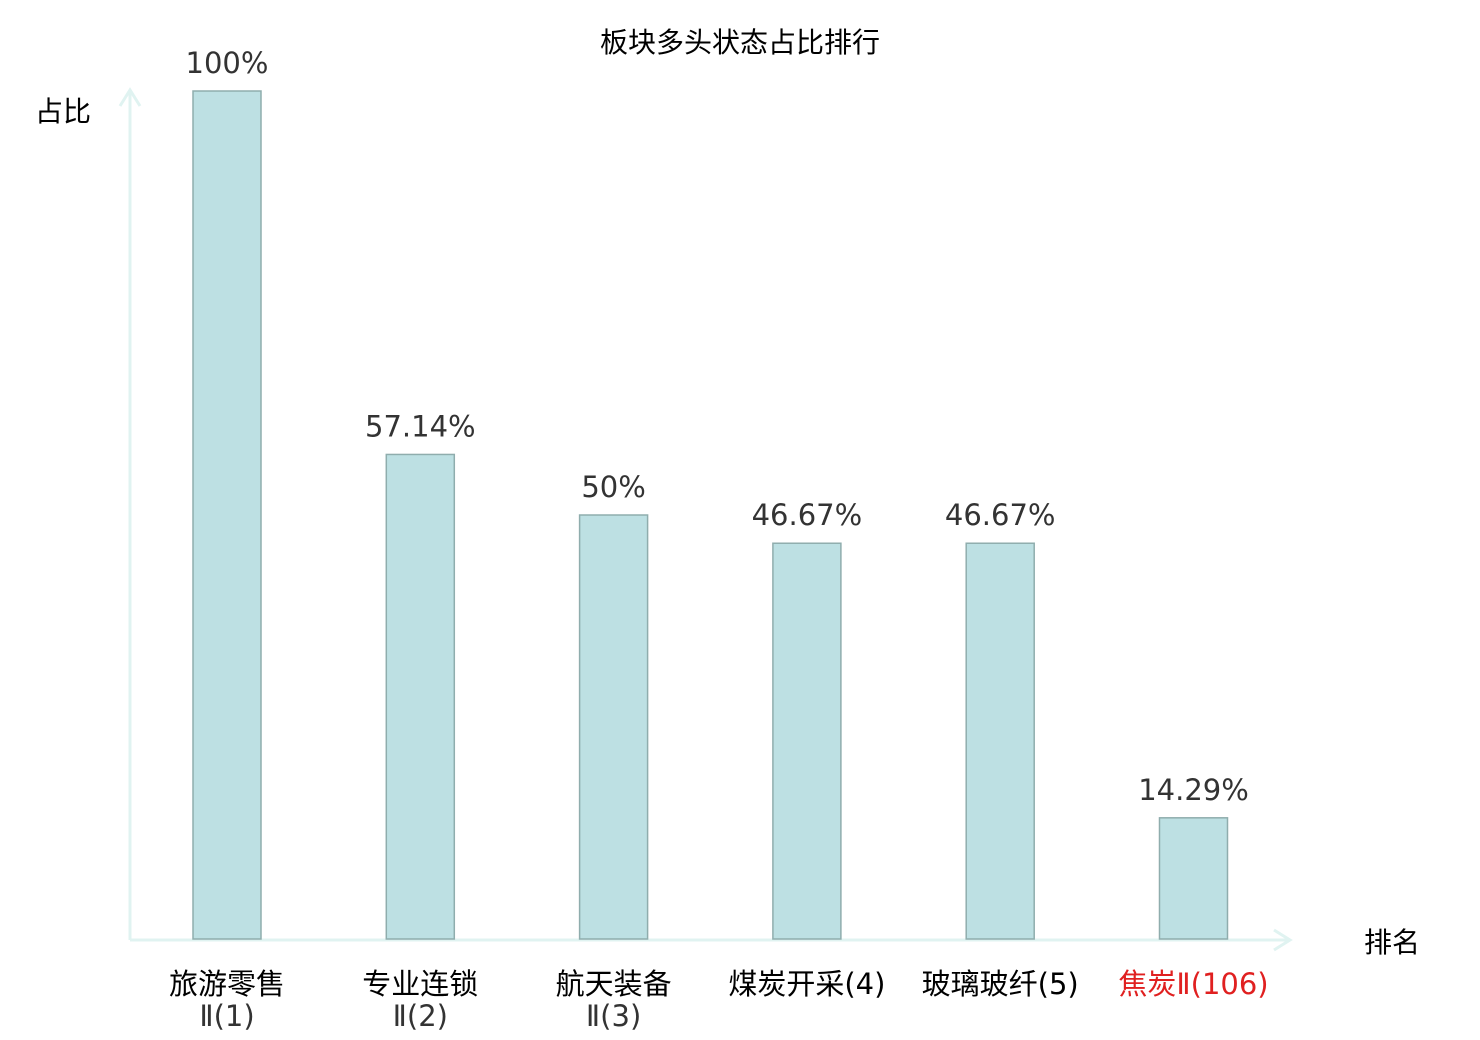 The height and width of the screenshot is (1040, 1480). I want to click on x-tick-label-line2: Ⅱ(3), so click(613, 1016).